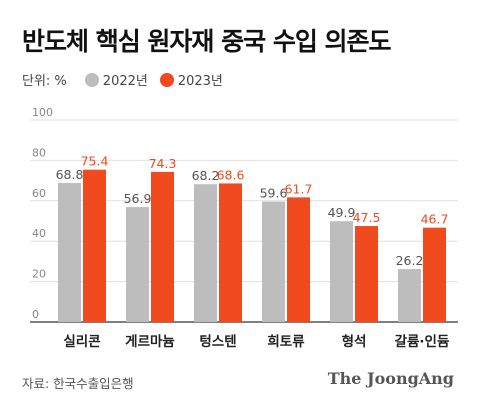  I want to click on legend-label-2022: 2022년, so click(125, 81).